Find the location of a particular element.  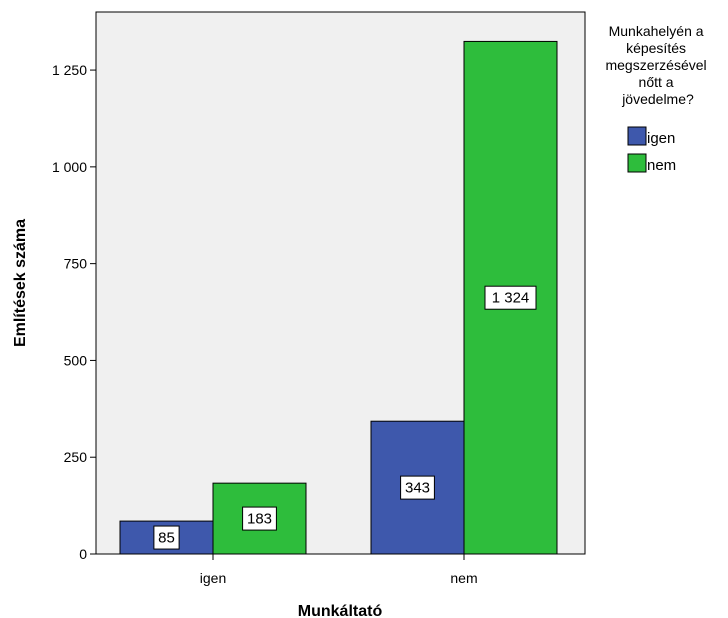

x-tick-label: nem is located at coordinates (463, 578).